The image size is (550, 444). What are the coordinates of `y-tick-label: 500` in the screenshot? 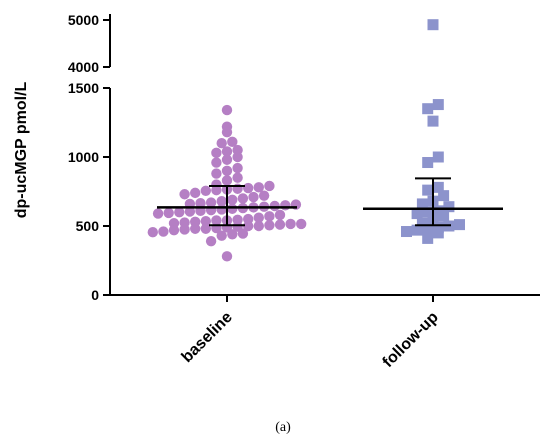 It's located at (88, 226).